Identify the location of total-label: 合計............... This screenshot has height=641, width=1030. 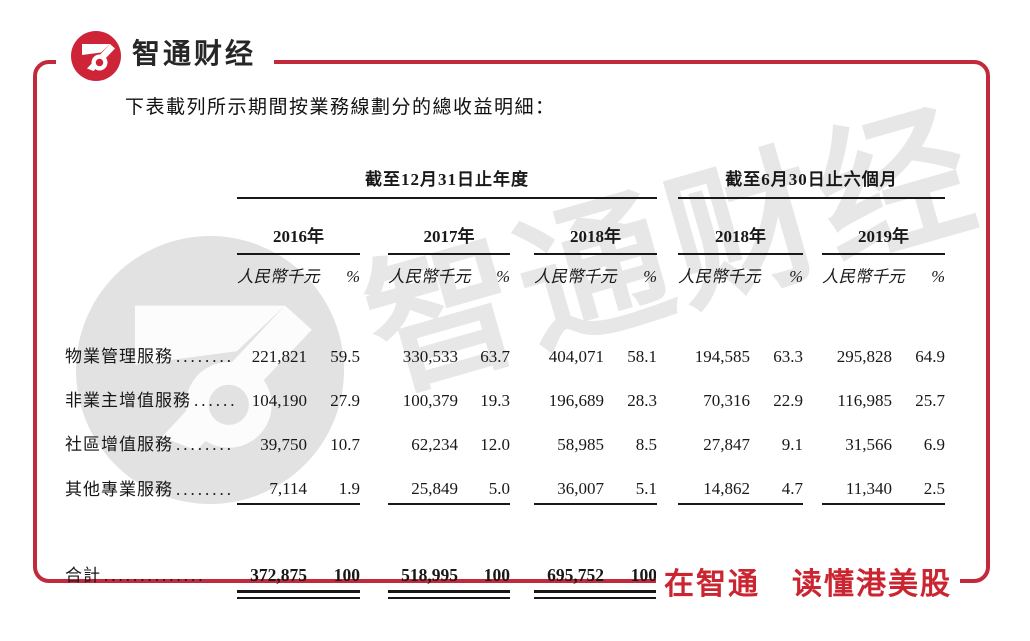
(135, 575).